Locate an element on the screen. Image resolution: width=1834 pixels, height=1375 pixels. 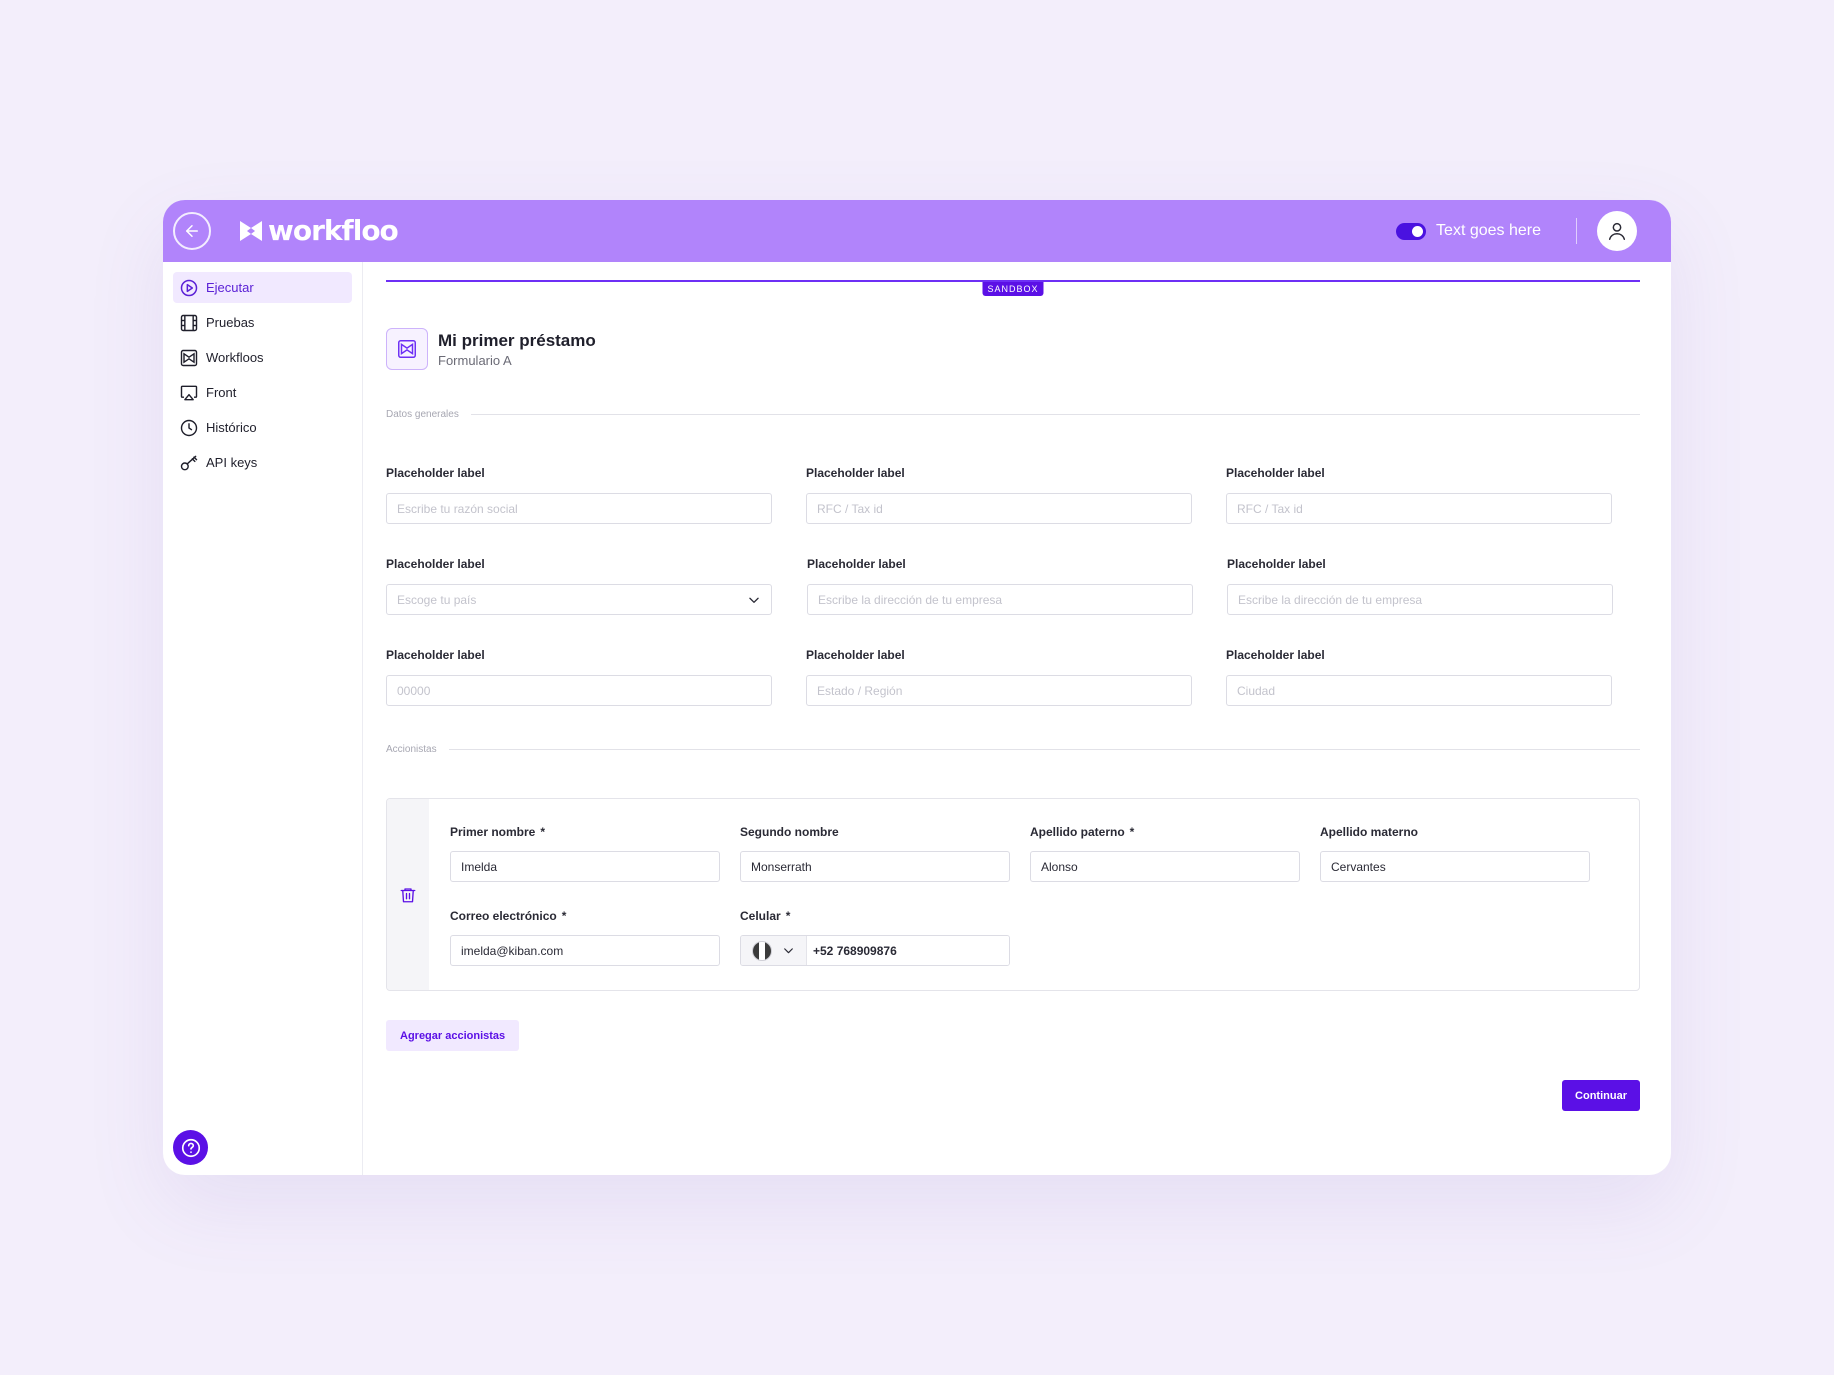
top-right-controls: Text goes here is located at coordinates (1516, 231).